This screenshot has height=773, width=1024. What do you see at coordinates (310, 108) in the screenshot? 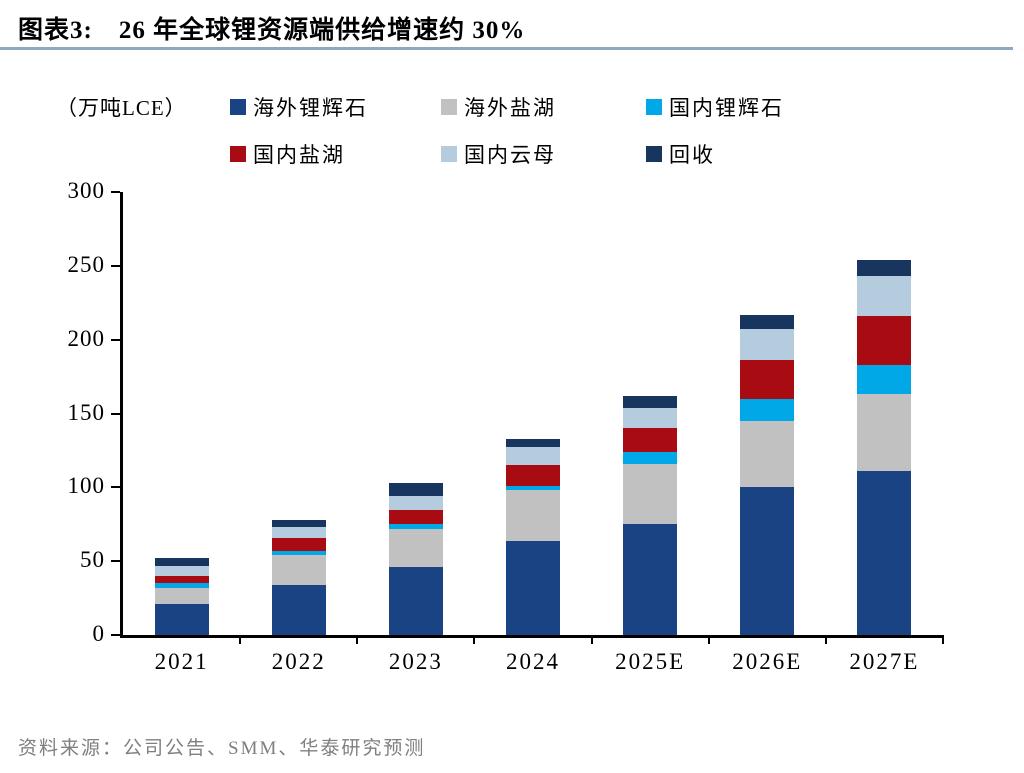
I see `legend-label: 海外锂辉石` at bounding box center [310, 108].